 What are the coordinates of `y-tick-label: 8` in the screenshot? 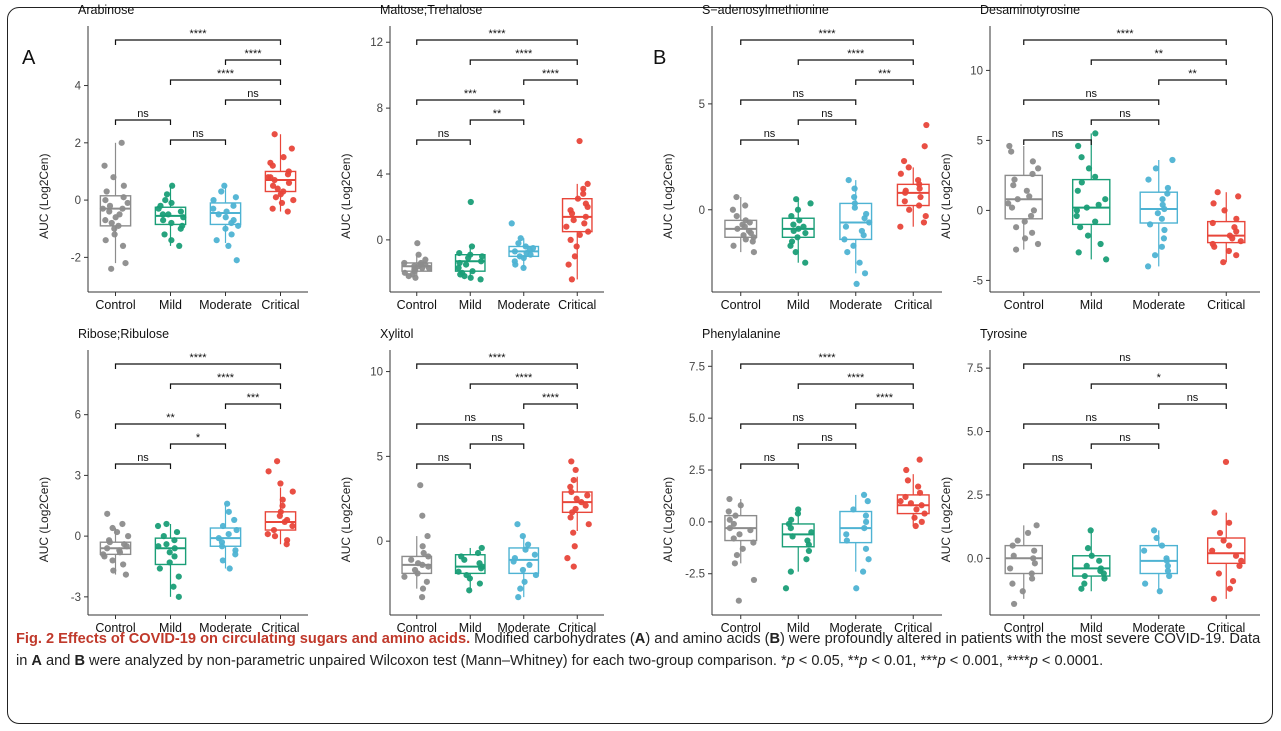 It's located at (380, 109).